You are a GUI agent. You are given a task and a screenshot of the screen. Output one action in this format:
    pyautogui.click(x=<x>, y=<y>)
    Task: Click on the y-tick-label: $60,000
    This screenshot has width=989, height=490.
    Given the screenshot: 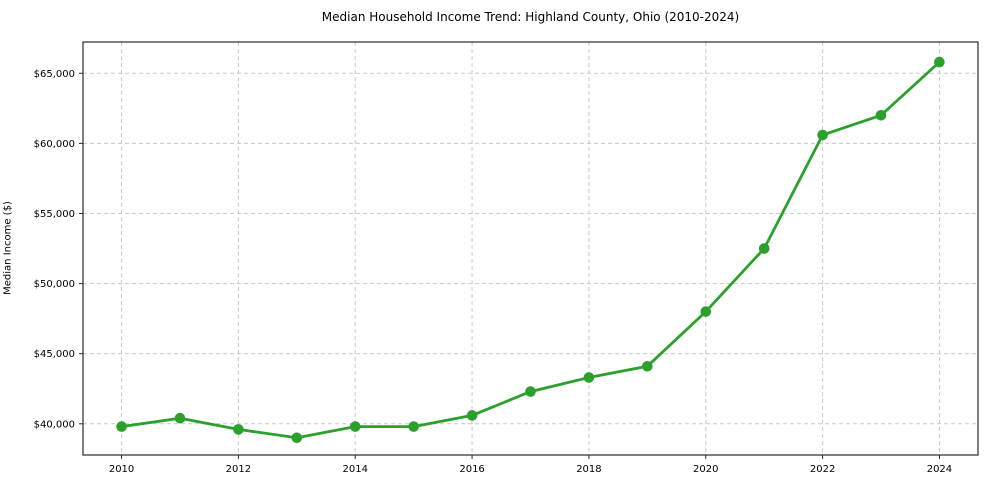 What is the action you would take?
    pyautogui.click(x=54, y=144)
    